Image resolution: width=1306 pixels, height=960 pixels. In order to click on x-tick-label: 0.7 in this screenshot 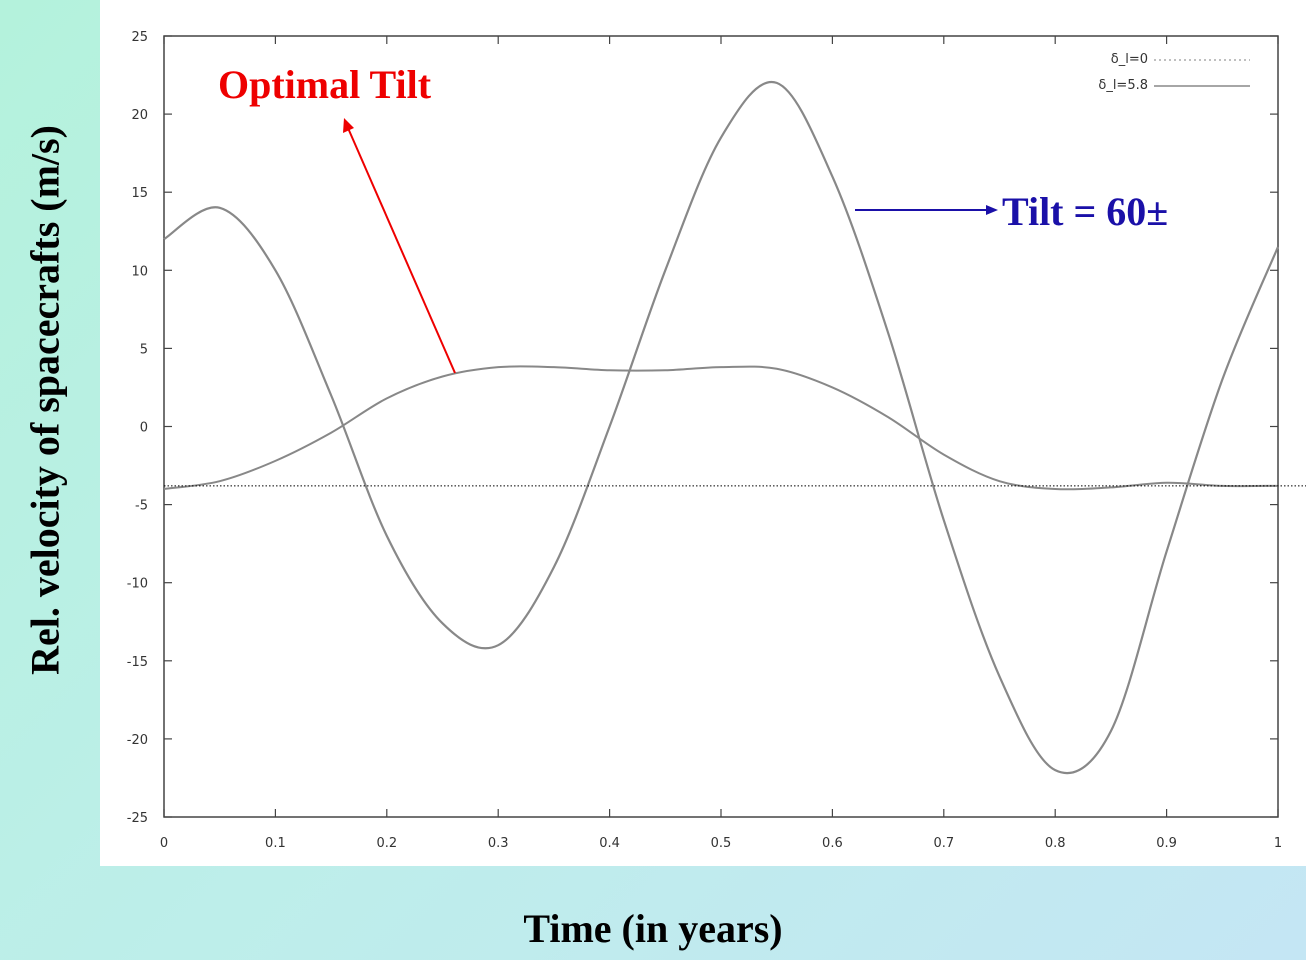, I will do `click(943, 843)`.